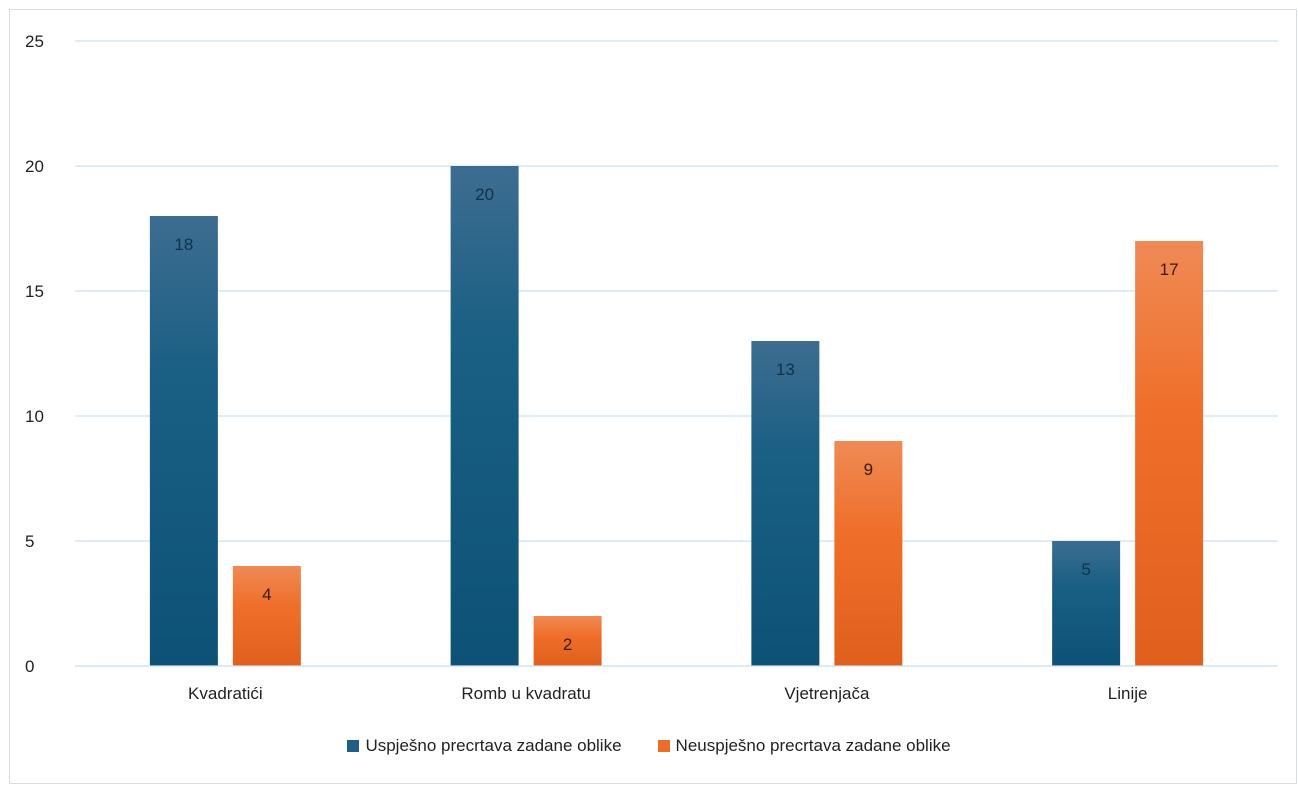 The height and width of the screenshot is (785, 1298). I want to click on legend-item-series-2: Neuspješno precrtava zadane oblike, so click(804, 746).